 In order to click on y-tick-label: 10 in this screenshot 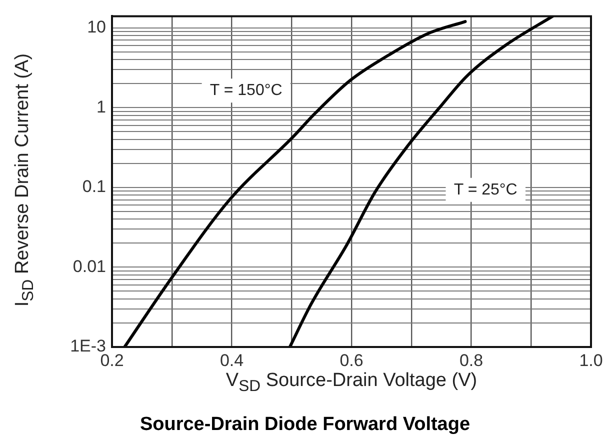, I will do `click(96, 27)`.